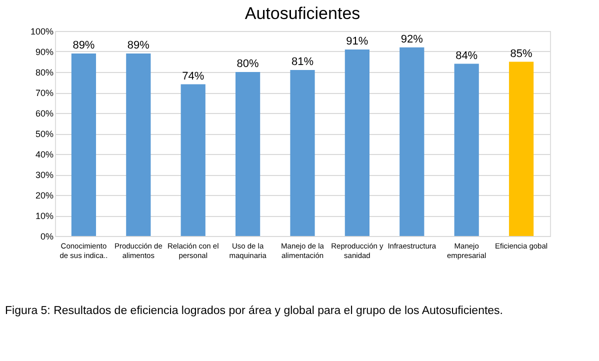 The width and height of the screenshot is (599, 361). What do you see at coordinates (193, 76) in the screenshot?
I see `data-label: 74%` at bounding box center [193, 76].